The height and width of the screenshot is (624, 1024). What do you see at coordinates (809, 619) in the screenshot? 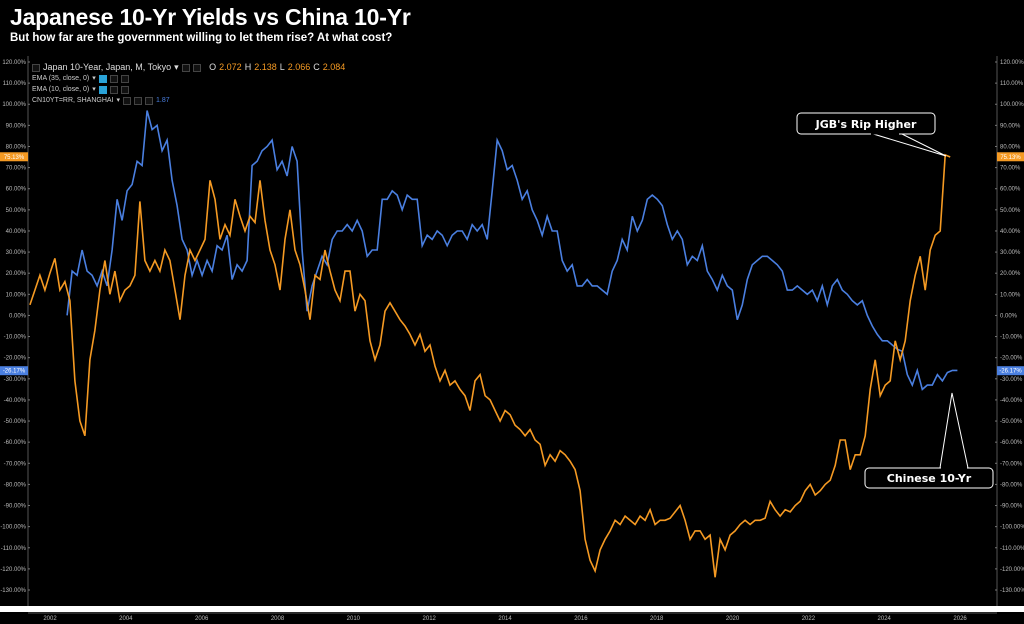
I see `x-tick-label: 2022` at bounding box center [809, 619].